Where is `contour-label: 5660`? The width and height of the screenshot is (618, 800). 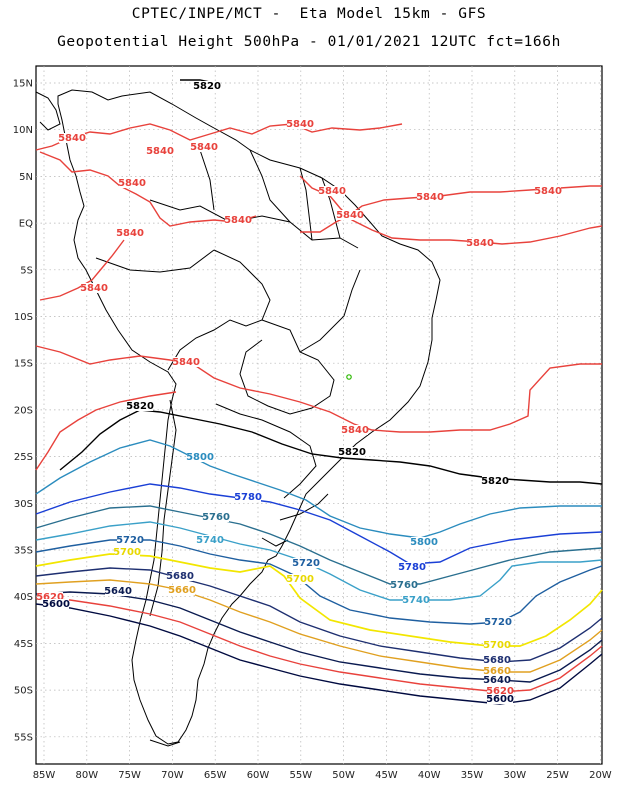 contour-label: 5660 is located at coordinates (182, 590).